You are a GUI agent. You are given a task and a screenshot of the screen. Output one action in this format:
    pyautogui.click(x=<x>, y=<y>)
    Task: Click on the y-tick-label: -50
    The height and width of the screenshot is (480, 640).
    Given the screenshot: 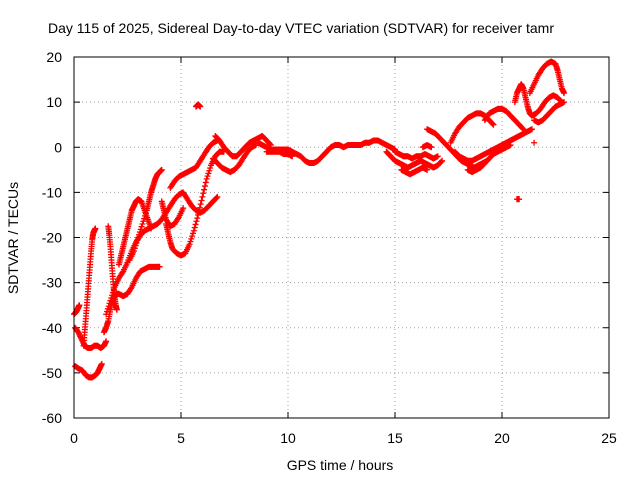 What is the action you would take?
    pyautogui.click(x=52, y=373)
    